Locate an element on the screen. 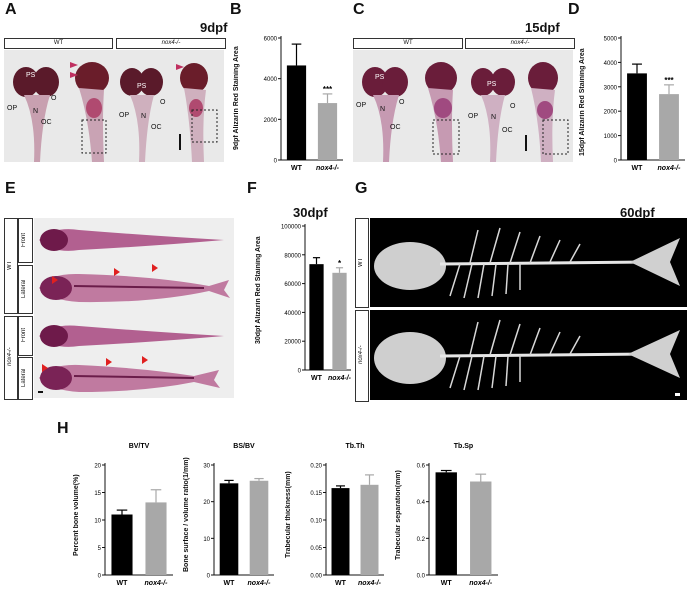 The width and height of the screenshot is (691, 593). y-tick-label: 3000 is located at coordinates (611, 88).